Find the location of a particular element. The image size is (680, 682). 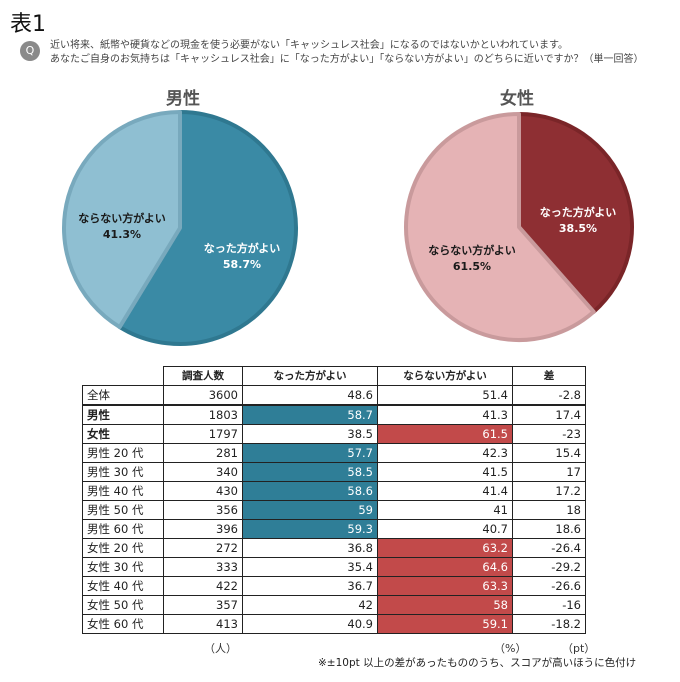

cell-sample-size: 272 is located at coordinates (203, 548).